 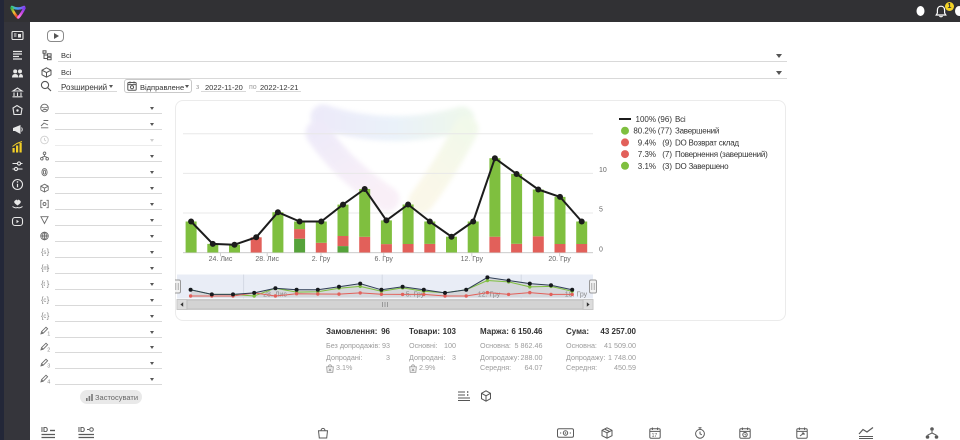 What do you see at coordinates (702, 166) in the screenshot?
I see `svg-text: DO Завершено` at bounding box center [702, 166].